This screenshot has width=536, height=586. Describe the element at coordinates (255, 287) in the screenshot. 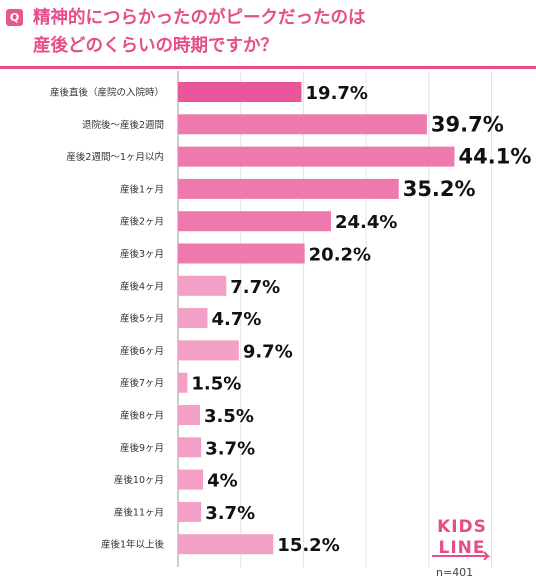

I see `value-label: 7.7%` at that location.